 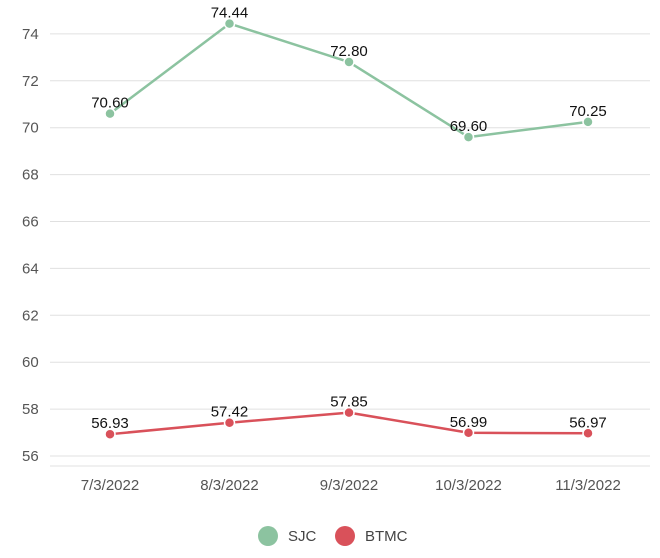 I want to click on y-axis-ticks: 56 58 60 62 64 66 68 70 72 74, so click(x=30, y=245).